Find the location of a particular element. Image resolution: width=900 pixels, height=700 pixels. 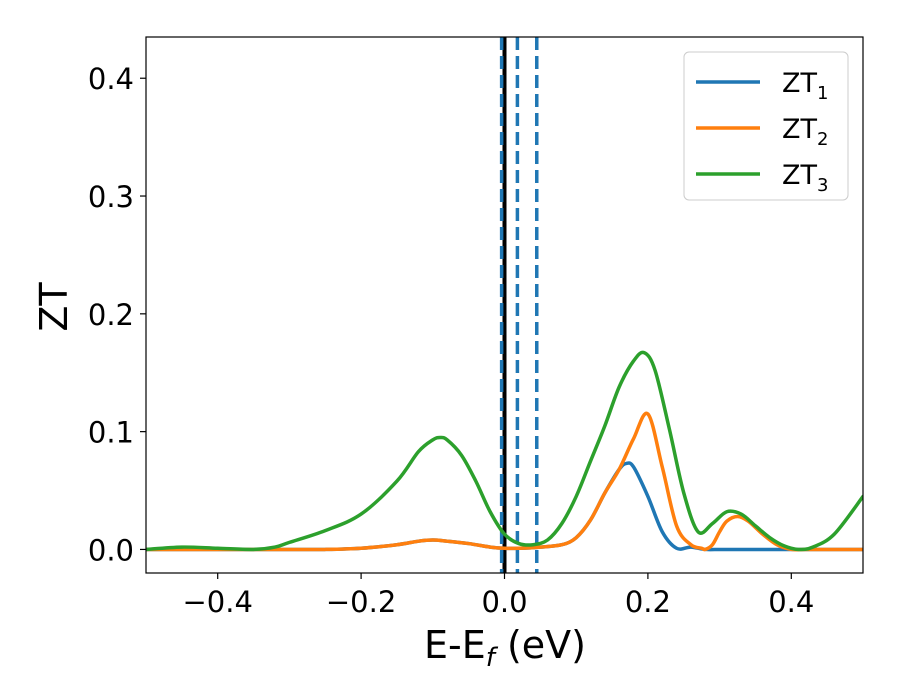

x-tick-label: −0.2 is located at coordinates (361, 602).